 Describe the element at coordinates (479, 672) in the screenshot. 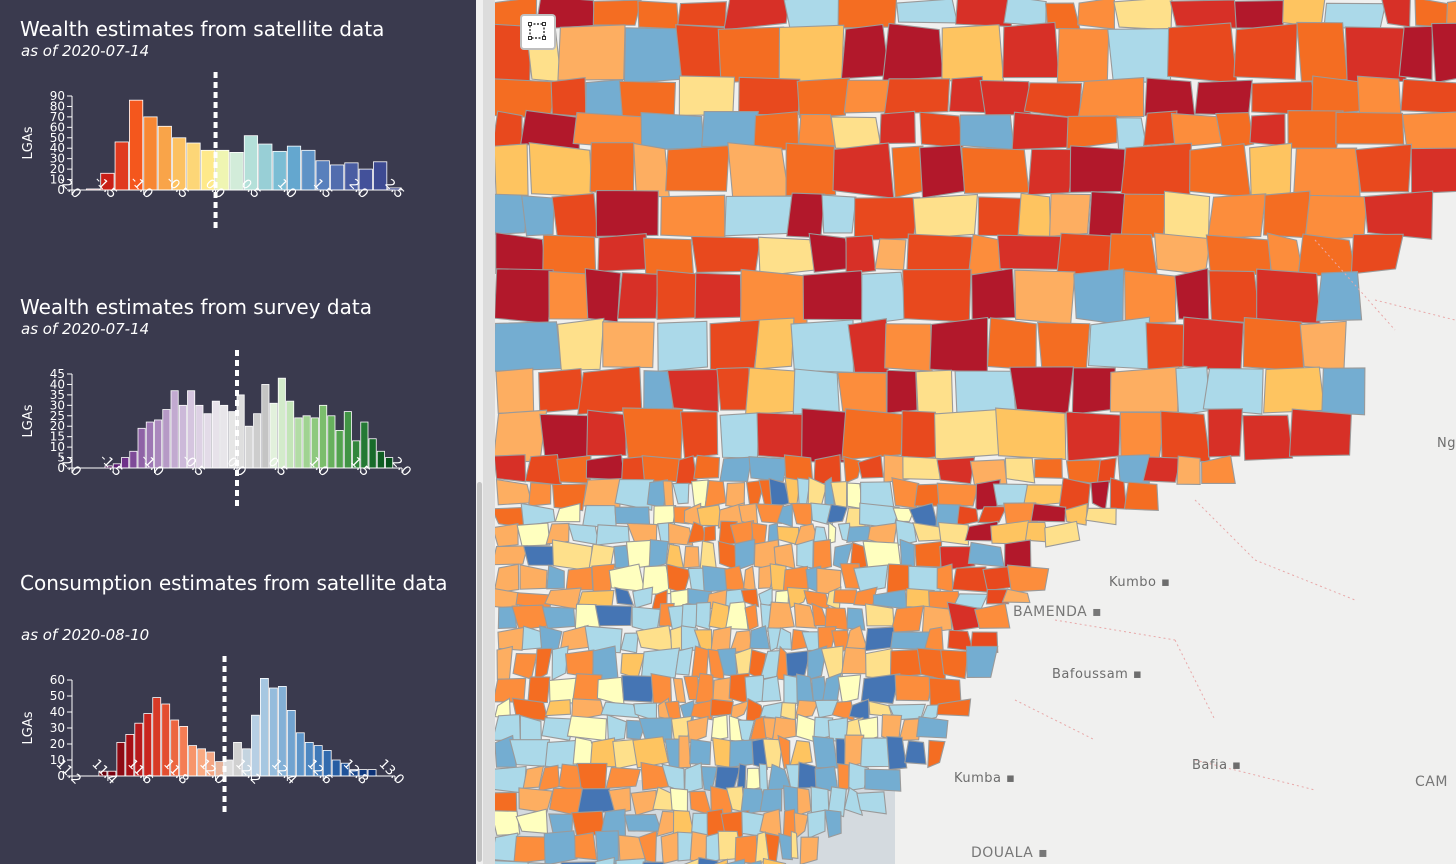

I see `scrollbar-thumb` at that location.